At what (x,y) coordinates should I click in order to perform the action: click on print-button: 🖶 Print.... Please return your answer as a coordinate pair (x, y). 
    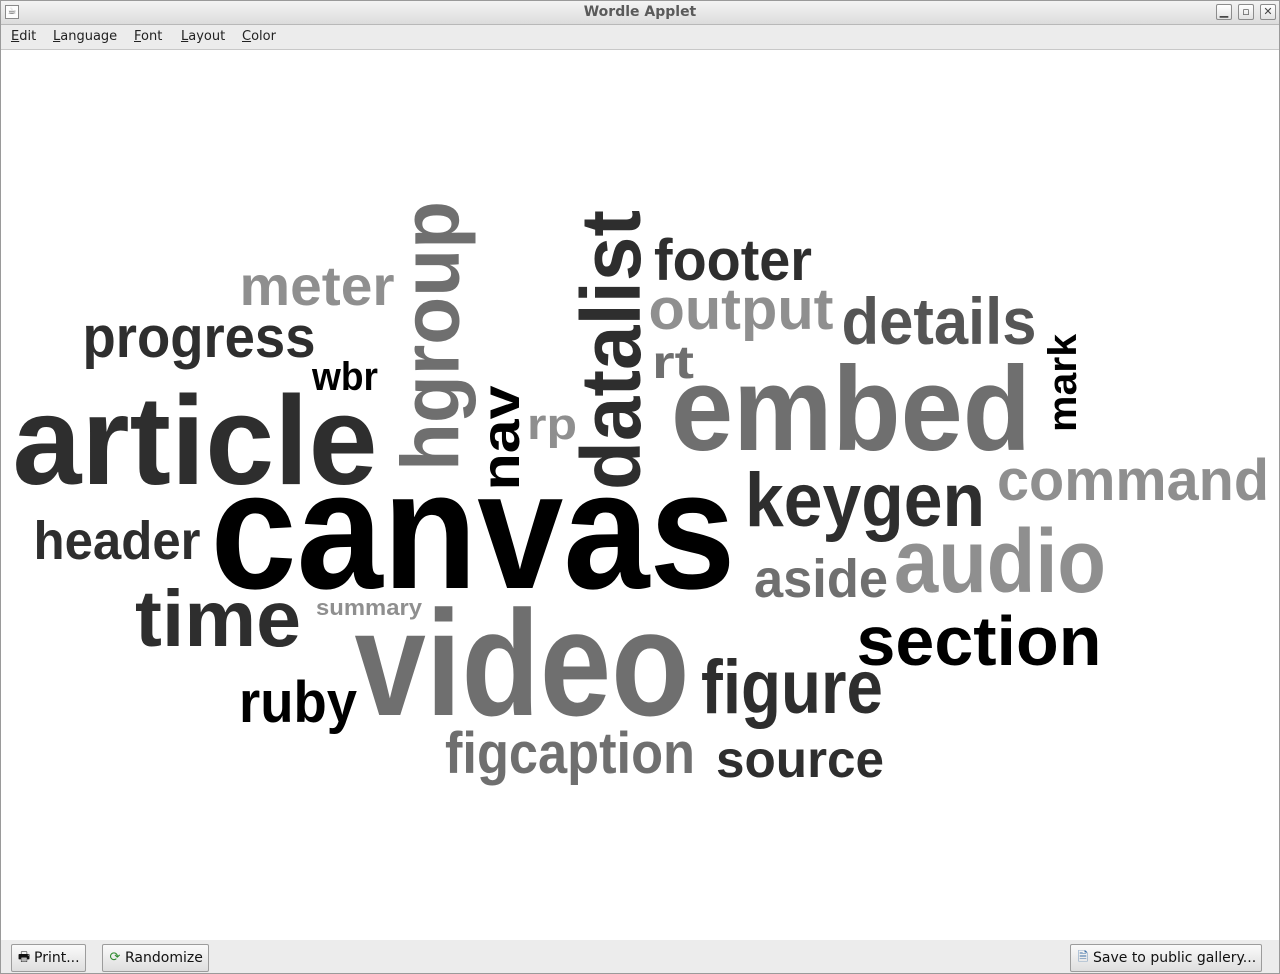
    Looking at the image, I should click on (48, 958).